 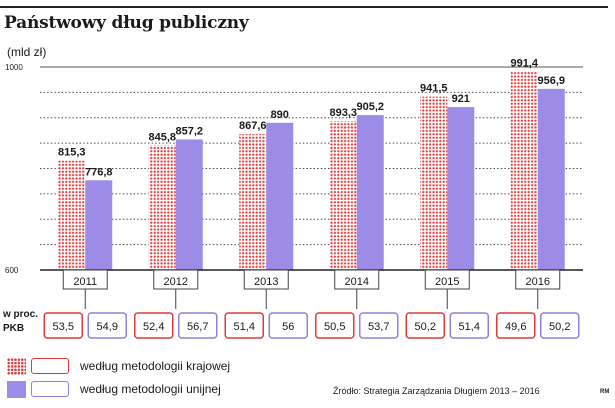 What do you see at coordinates (343, 113) in the screenshot?
I see `data-label-national: 893,3` at bounding box center [343, 113].